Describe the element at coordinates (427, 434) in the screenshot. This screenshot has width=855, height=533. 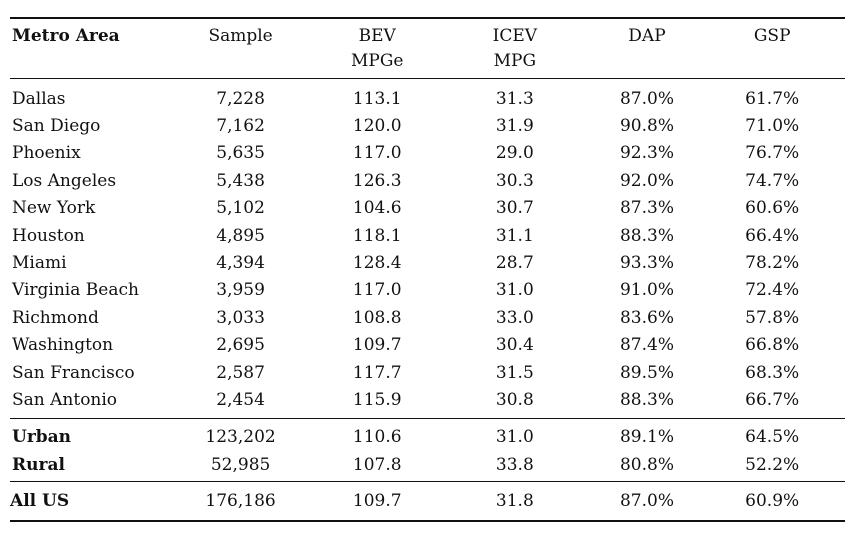
I see `table-row: Urban 123,202 110.6 31.0 89.1% 64.5%` at that location.